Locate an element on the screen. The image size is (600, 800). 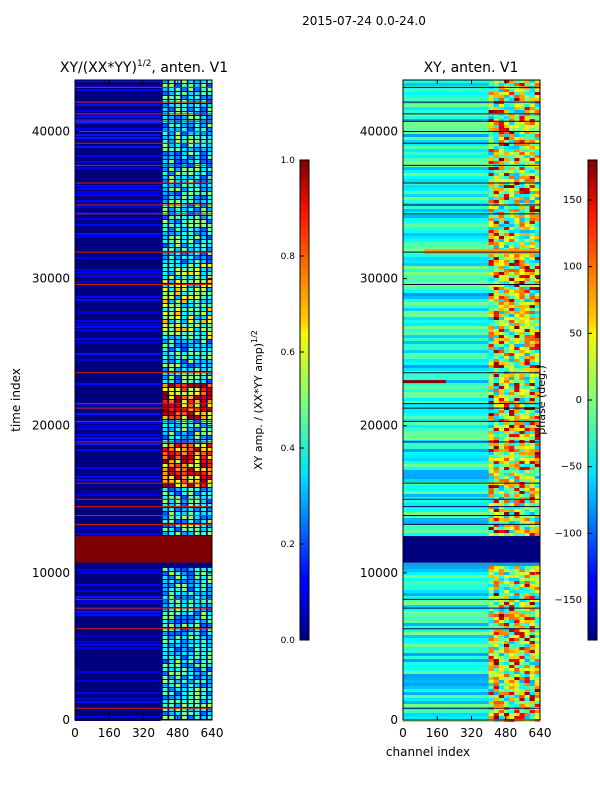
left-y-tick-label: 40000 is located at coordinates (51, 131).